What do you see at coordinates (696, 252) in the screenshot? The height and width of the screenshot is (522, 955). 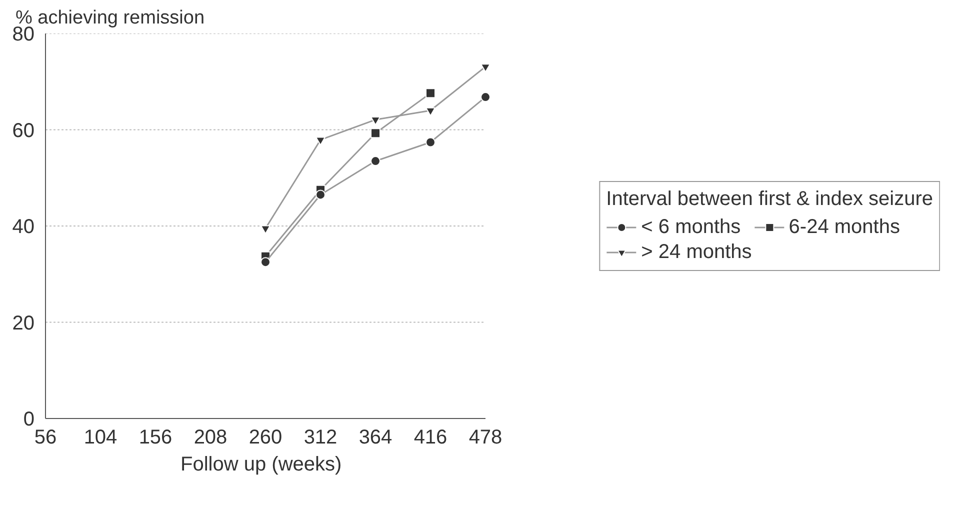 I see `legend-label: > 24 months` at bounding box center [696, 252].